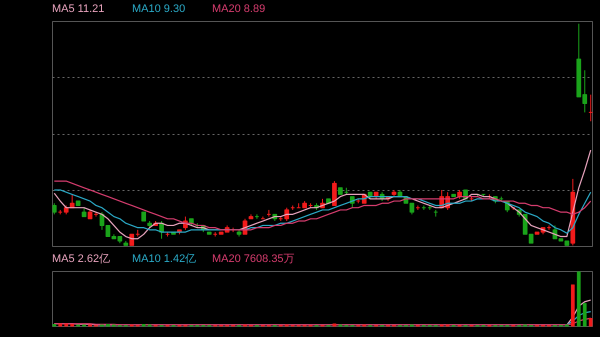 The image size is (600, 337). Describe the element at coordinates (165, 259) in the screenshot. I see `text: MA10 1.42亿` at that location.